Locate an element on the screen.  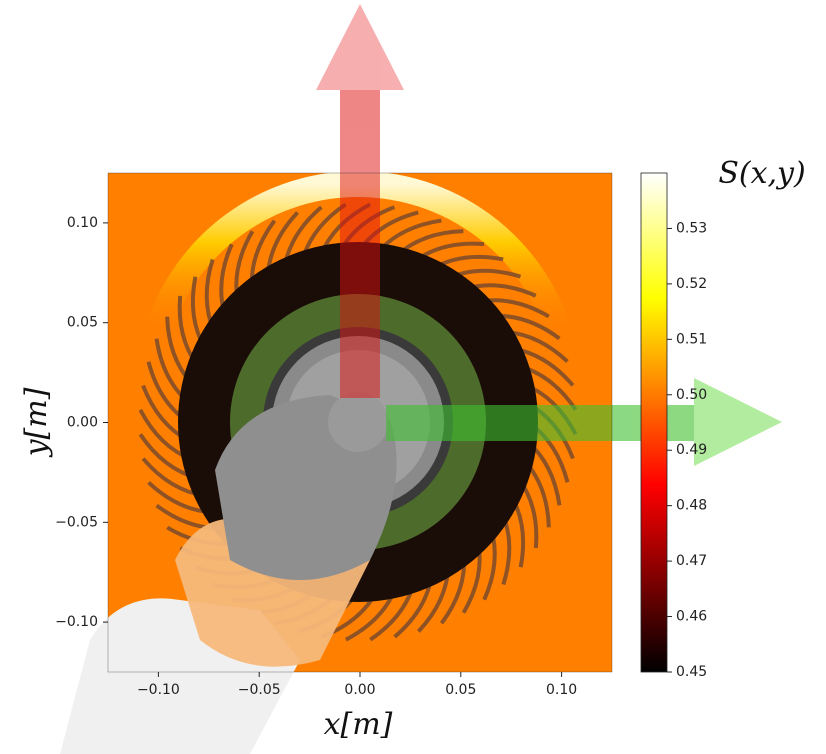
red-arrow is located at coordinates (360, 201).